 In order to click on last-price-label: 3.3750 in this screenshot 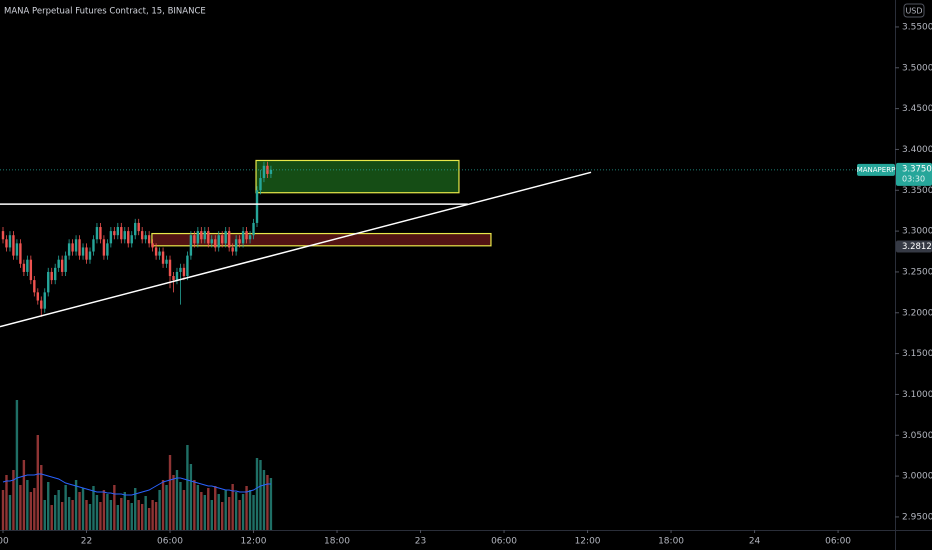, I will do `click(917, 169)`.